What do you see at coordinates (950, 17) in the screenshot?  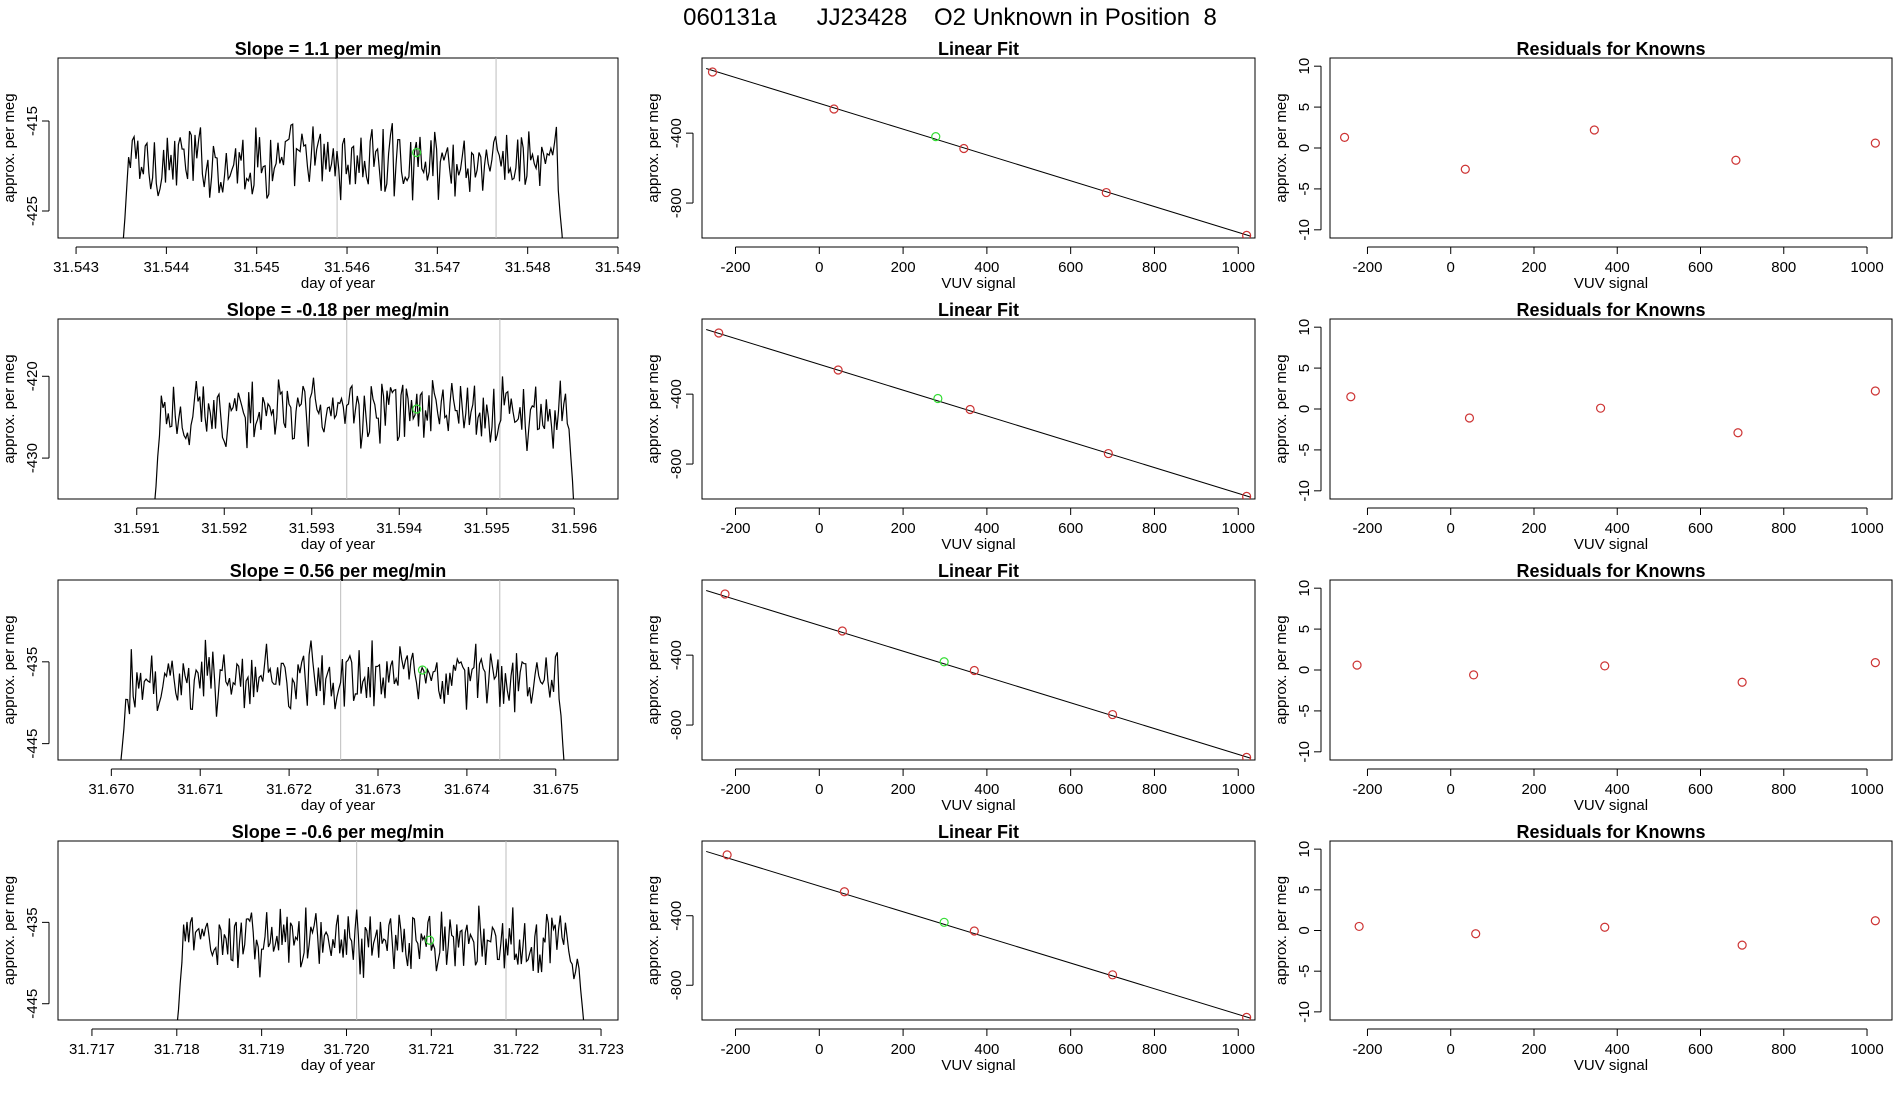 I see `page-title: 060131a JJ23428 O2 Unknown in Position 8` at bounding box center [950, 17].